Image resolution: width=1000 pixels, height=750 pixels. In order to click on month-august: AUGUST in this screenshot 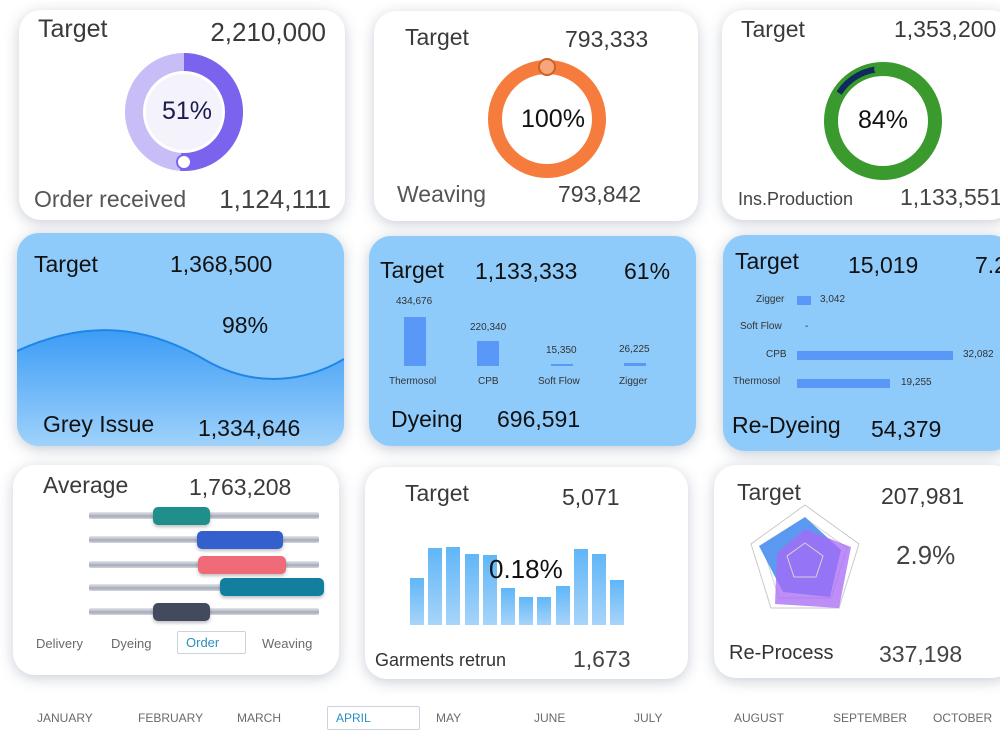, I will do `click(759, 718)`.